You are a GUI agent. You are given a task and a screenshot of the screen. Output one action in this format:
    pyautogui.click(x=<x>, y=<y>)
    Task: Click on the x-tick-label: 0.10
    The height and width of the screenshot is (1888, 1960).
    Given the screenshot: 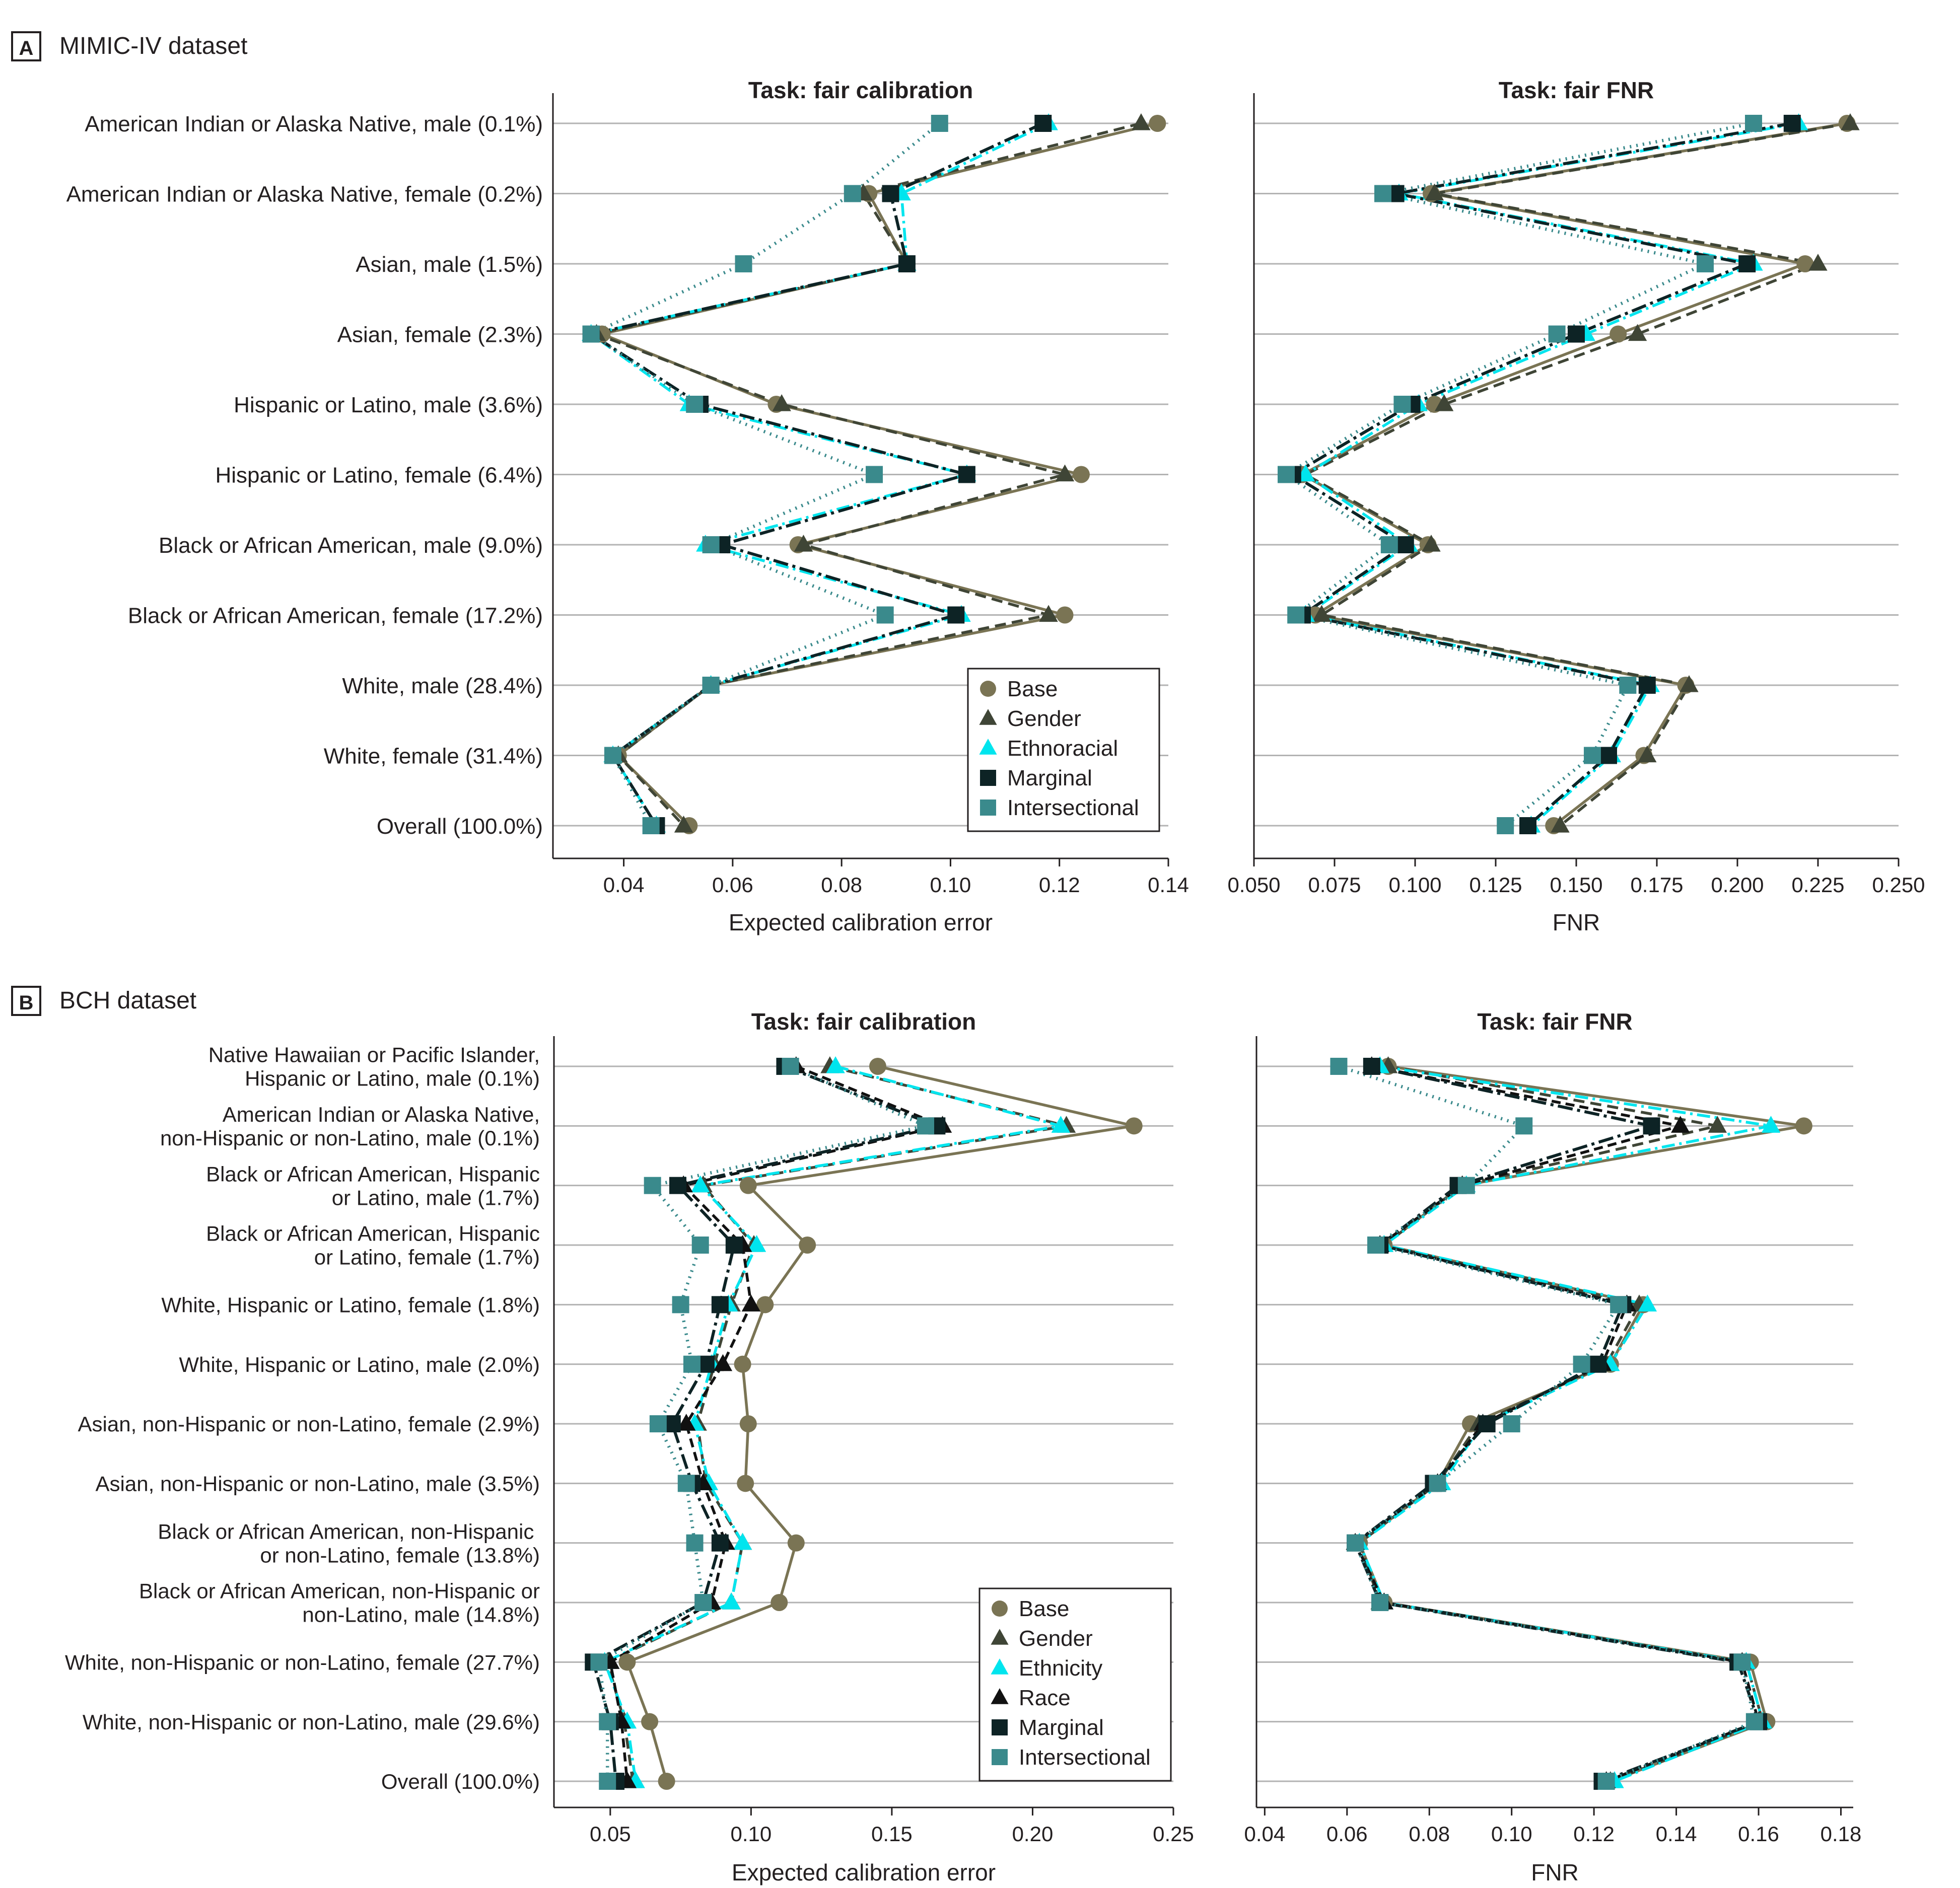 What is the action you would take?
    pyautogui.click(x=751, y=1834)
    